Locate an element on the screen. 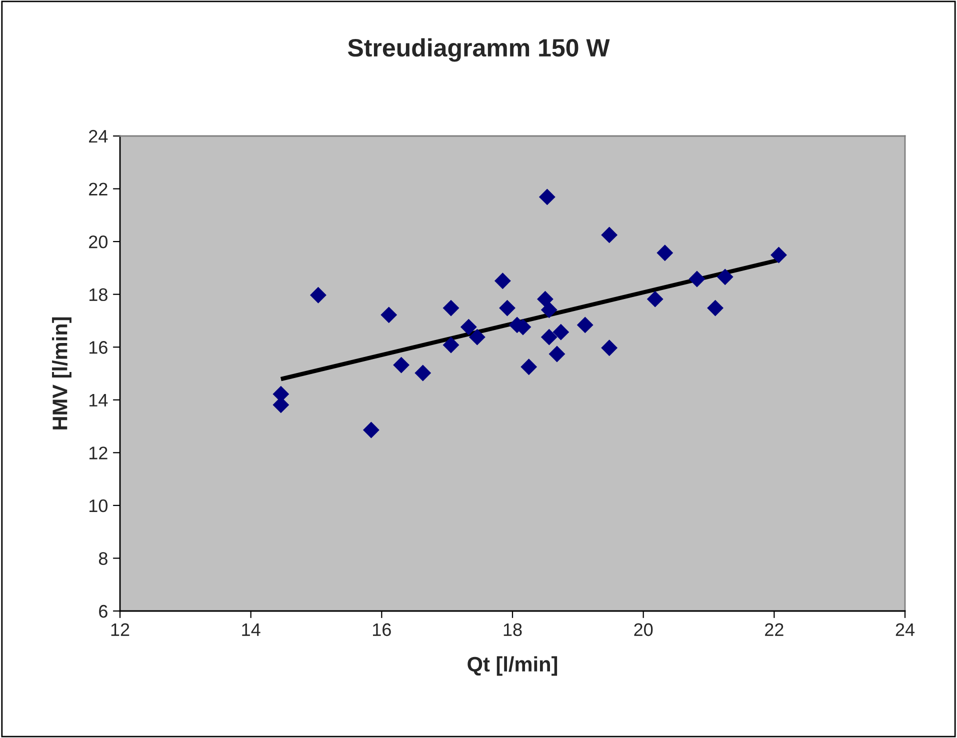 This screenshot has width=957, height=738. y-tick-label: 6 is located at coordinates (103, 611).